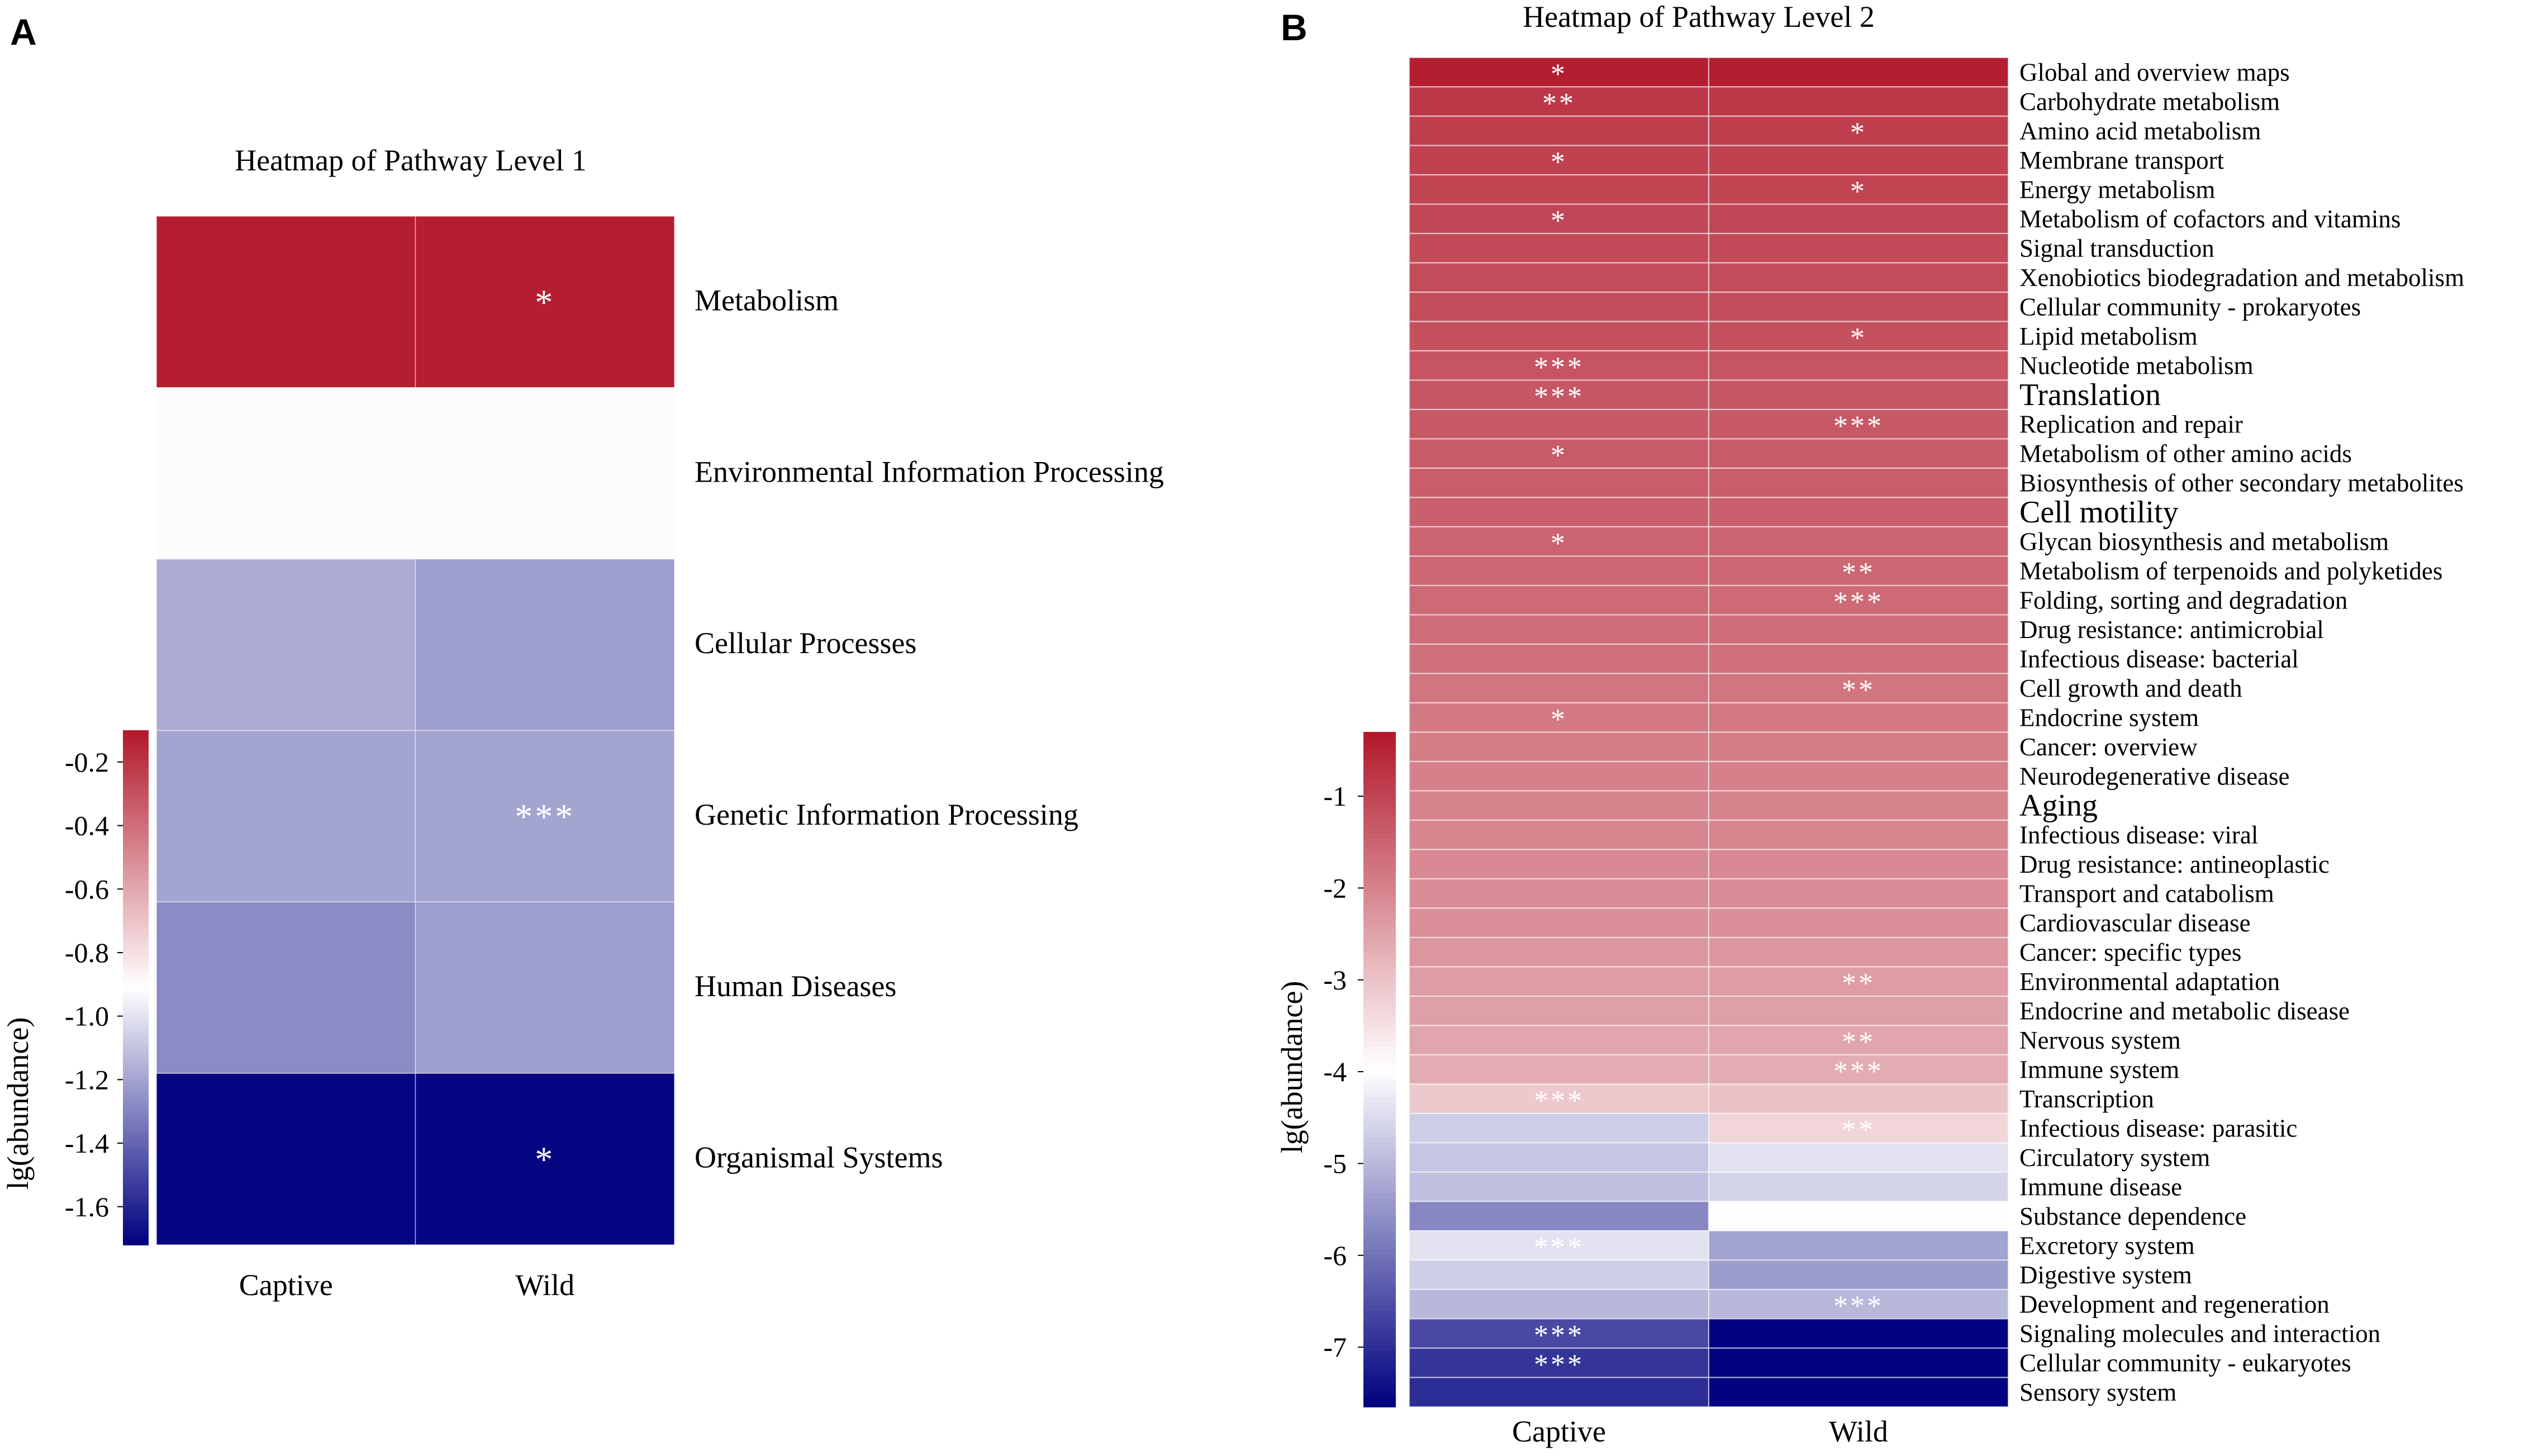 The width and height of the screenshot is (2543, 1456). Describe the element at coordinates (1335, 1347) in the screenshot. I see `colorbar-tick-label: -7` at that location.